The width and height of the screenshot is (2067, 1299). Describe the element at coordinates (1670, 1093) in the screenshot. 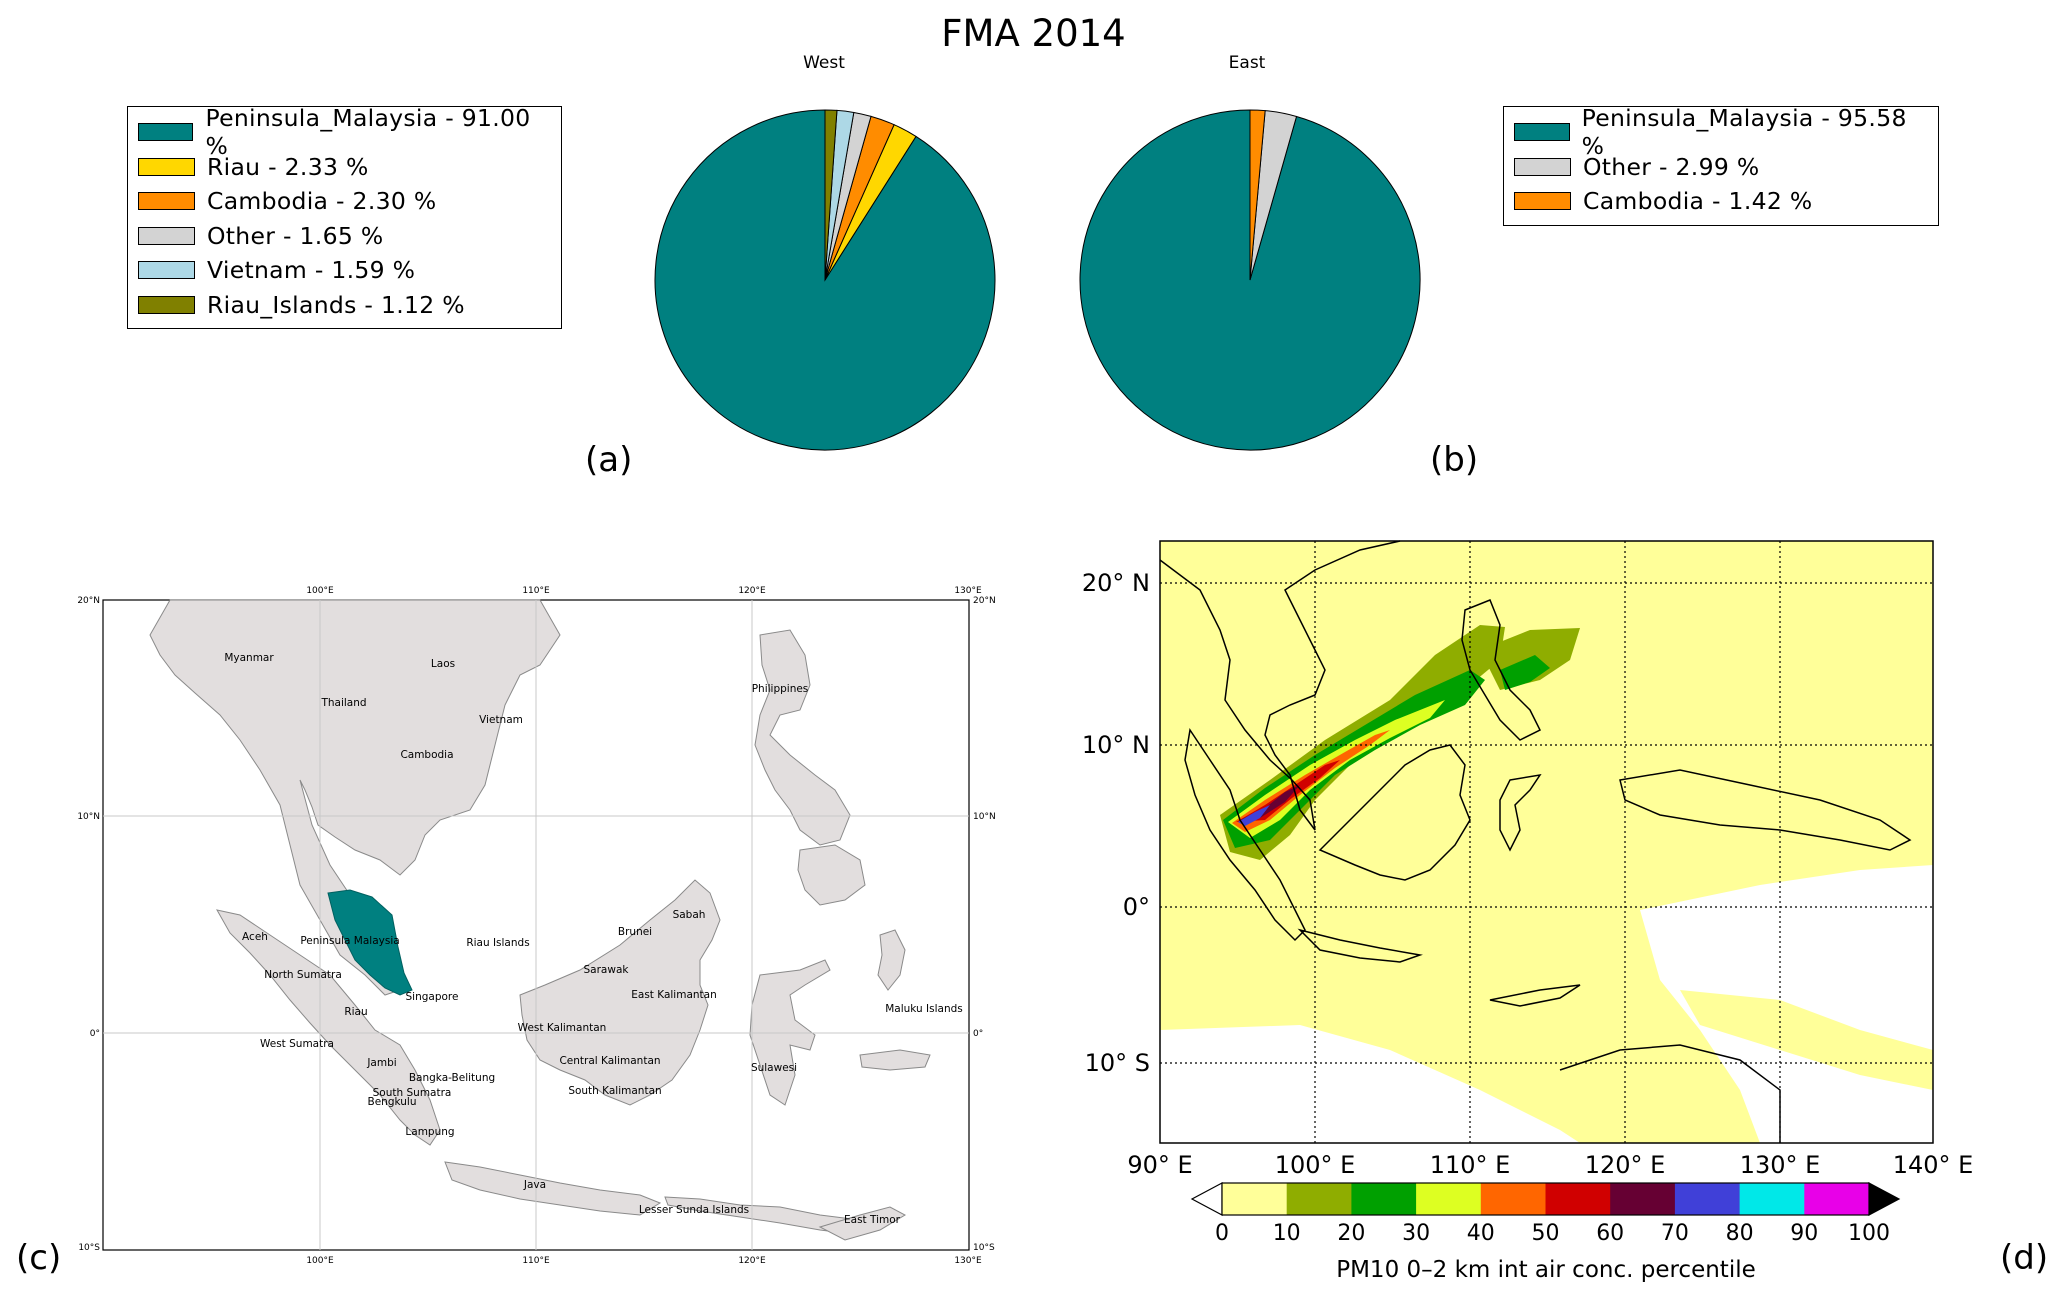

I see `coast-australia` at that location.